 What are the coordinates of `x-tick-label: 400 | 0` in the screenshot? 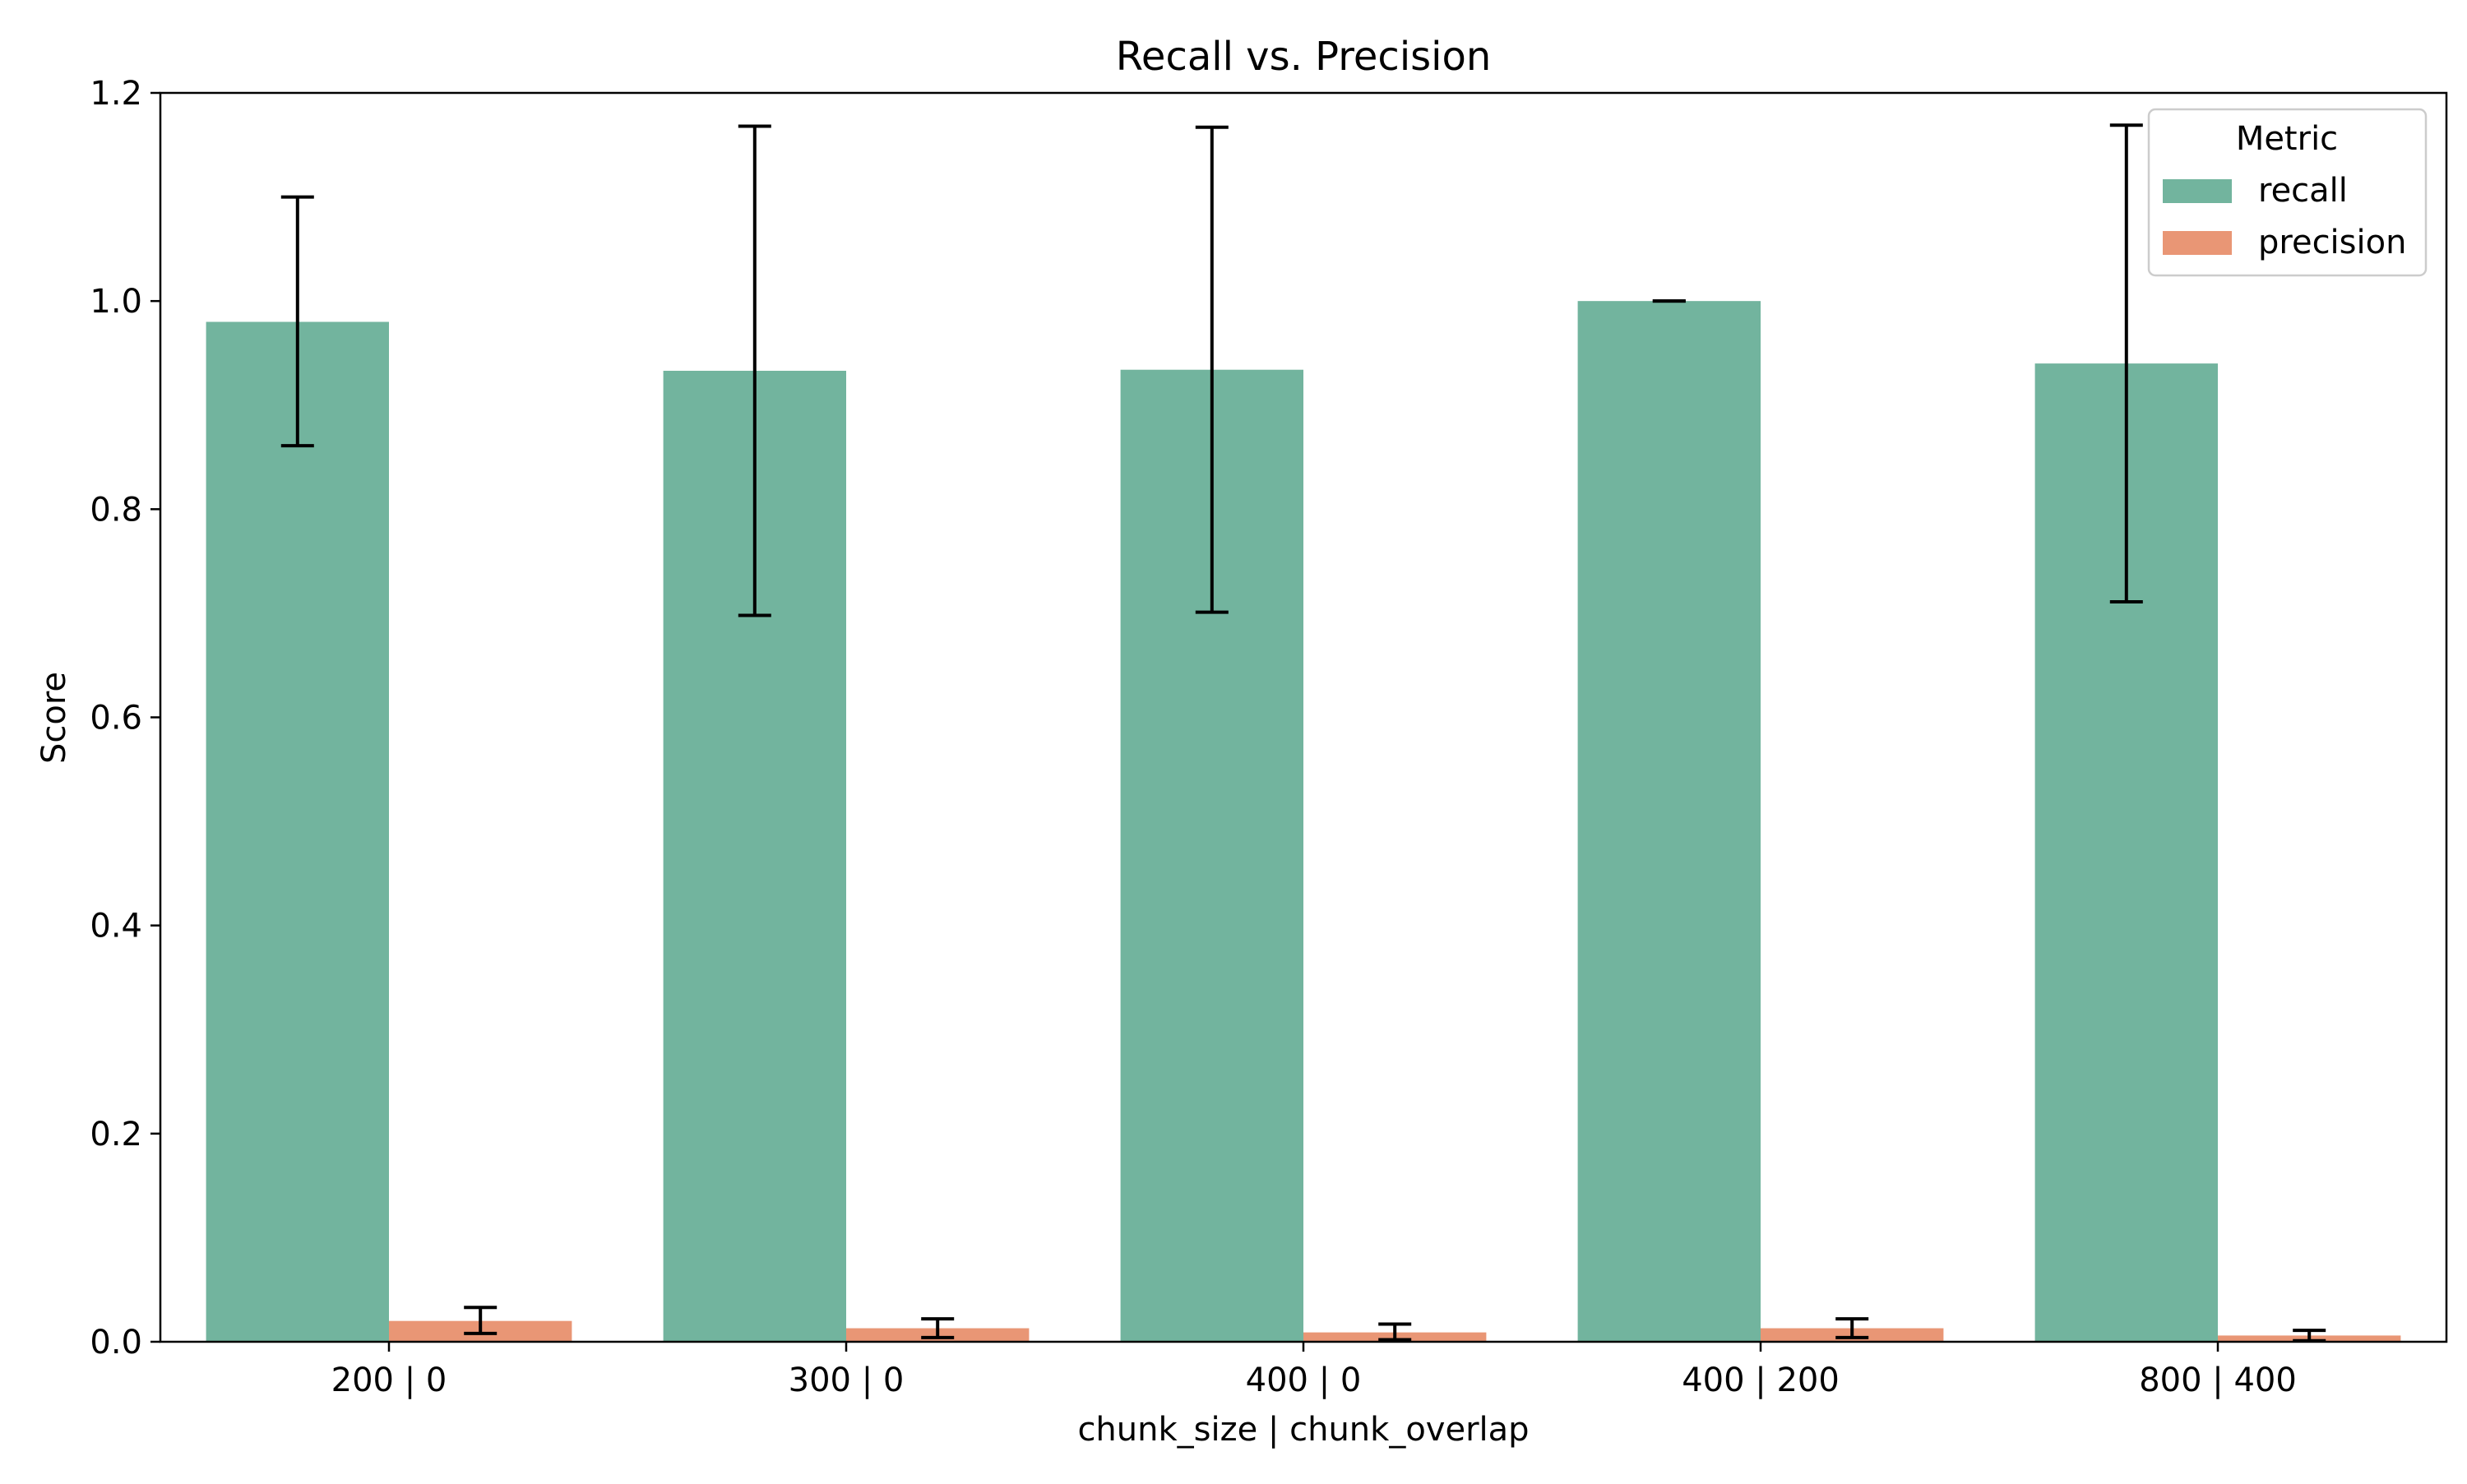 It's located at (1304, 1380).